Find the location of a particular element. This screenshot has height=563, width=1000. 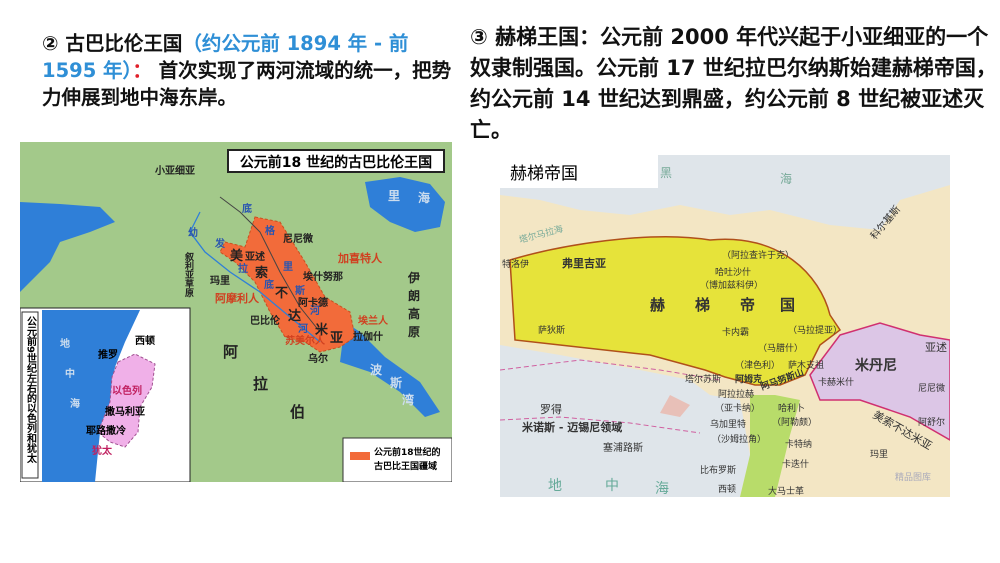

label: 赫 is located at coordinates (657, 305).